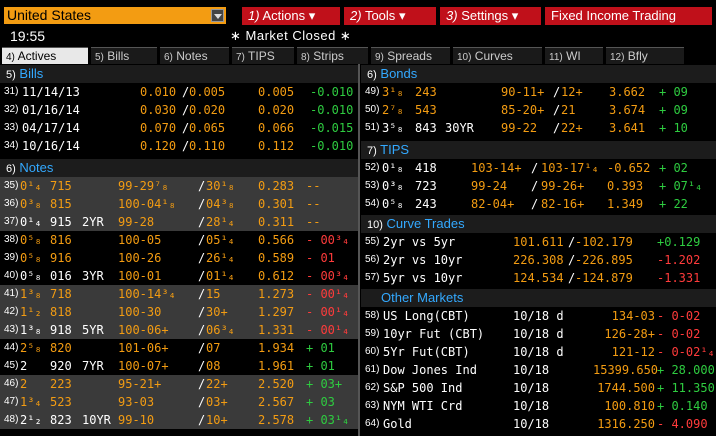  I want to click on tab-bfly: 12) Bfly, so click(645, 55).